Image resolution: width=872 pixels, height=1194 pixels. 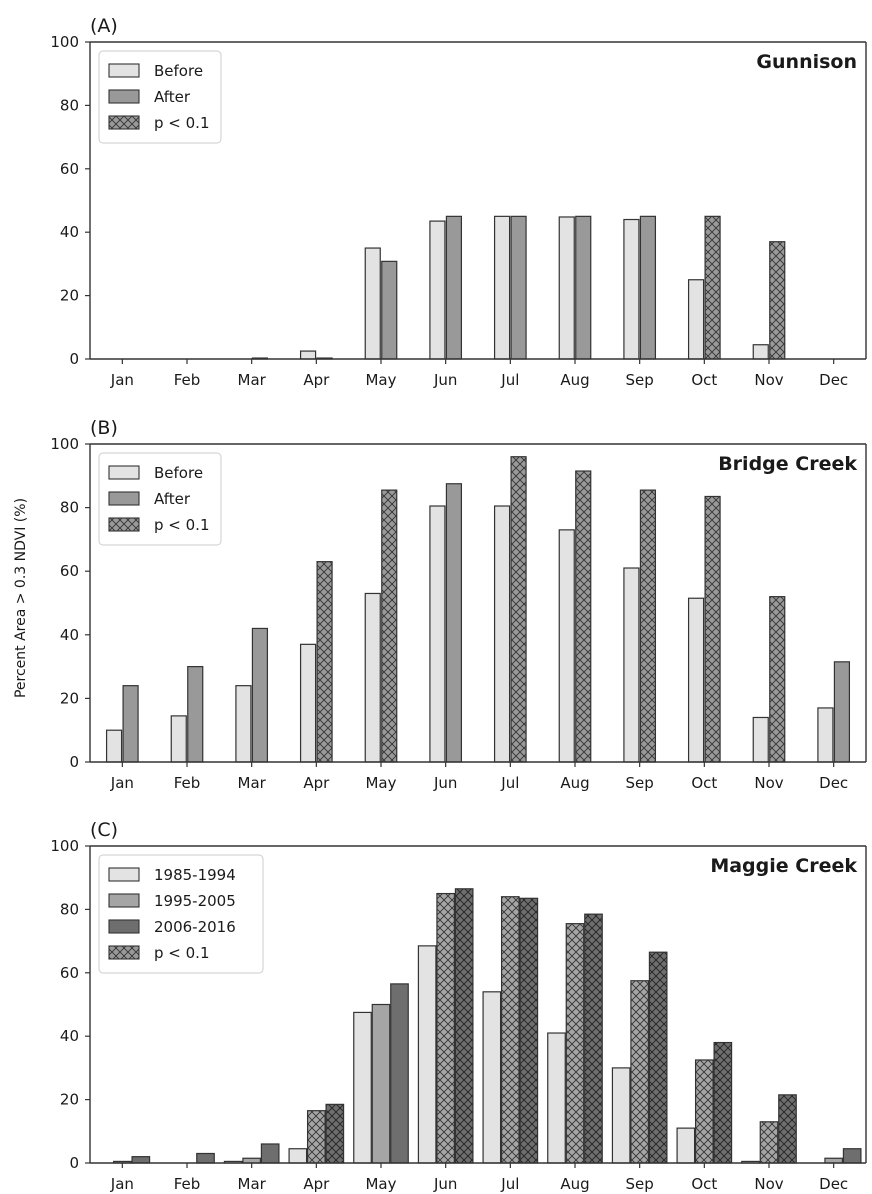 I want to click on bar-period3-aug, so click(x=593, y=1038).